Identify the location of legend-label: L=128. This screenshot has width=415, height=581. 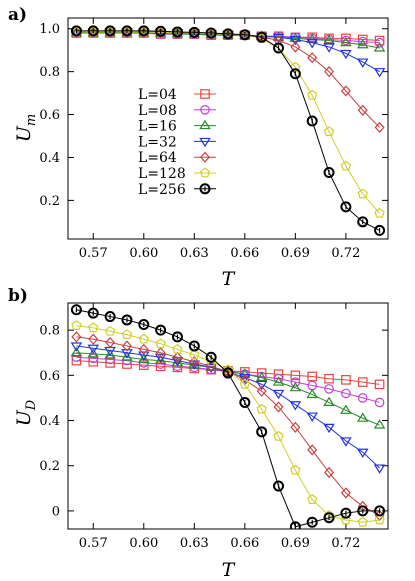
(162, 174).